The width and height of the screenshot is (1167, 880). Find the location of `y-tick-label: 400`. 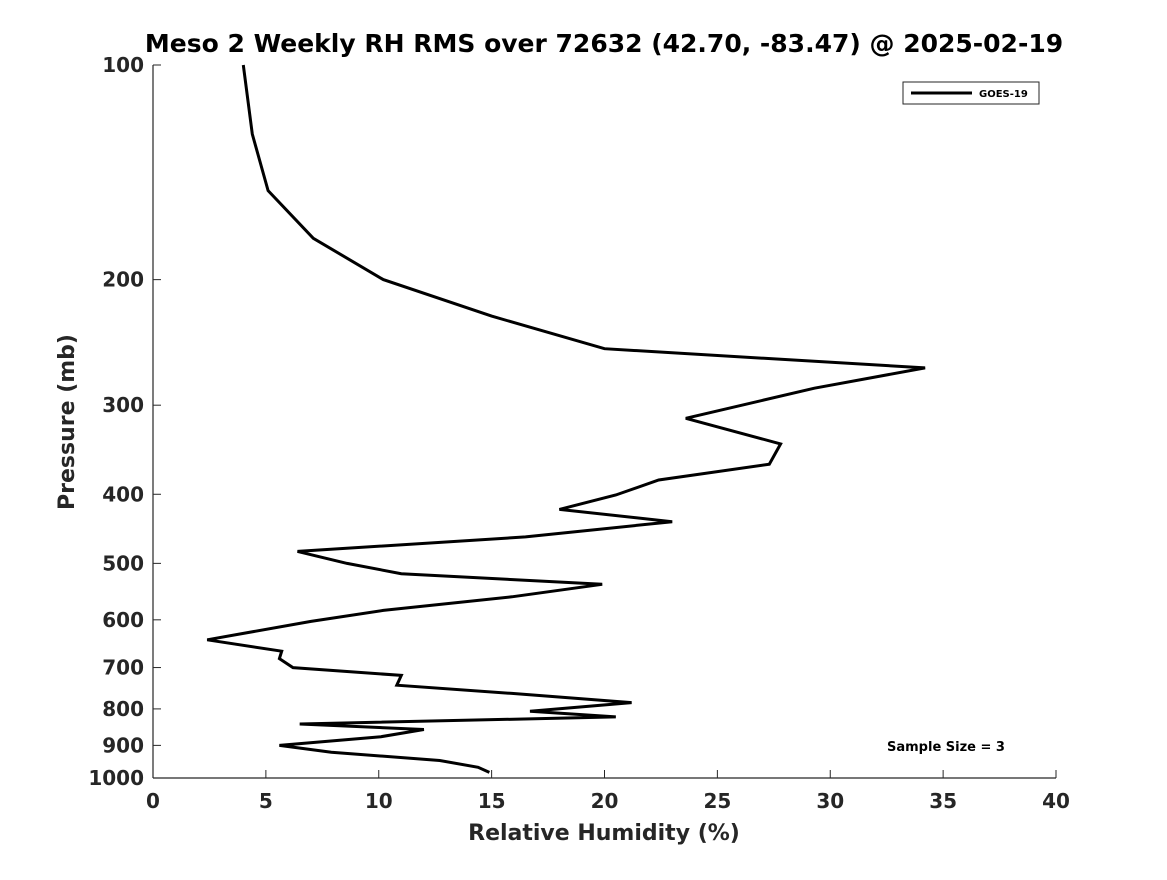

y-tick-label: 400 is located at coordinates (123, 494).